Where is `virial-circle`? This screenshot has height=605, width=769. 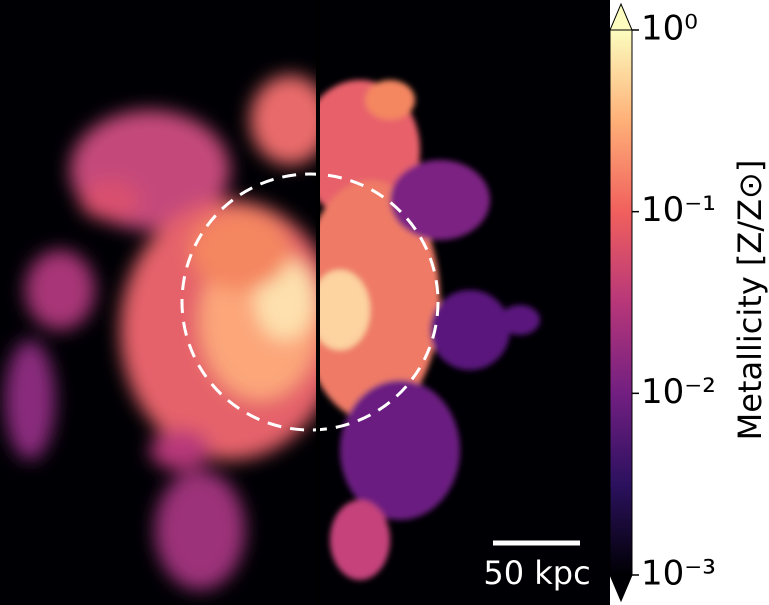 virial-circle is located at coordinates (310, 302).